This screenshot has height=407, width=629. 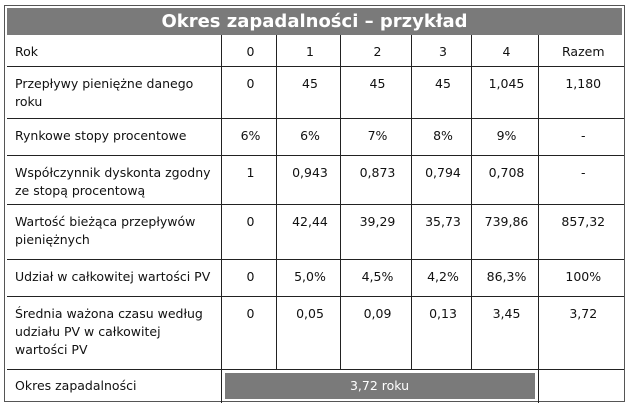 I want to click on row-value: 100%, so click(x=580, y=277).